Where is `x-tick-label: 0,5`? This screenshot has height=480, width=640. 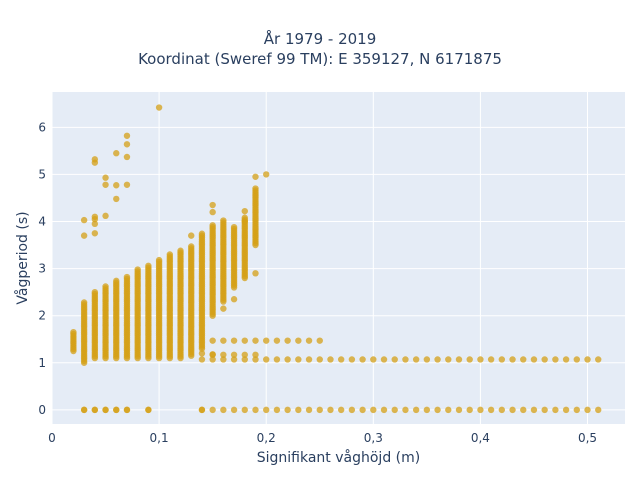
x-tick-label: 0,5 is located at coordinates (587, 438).